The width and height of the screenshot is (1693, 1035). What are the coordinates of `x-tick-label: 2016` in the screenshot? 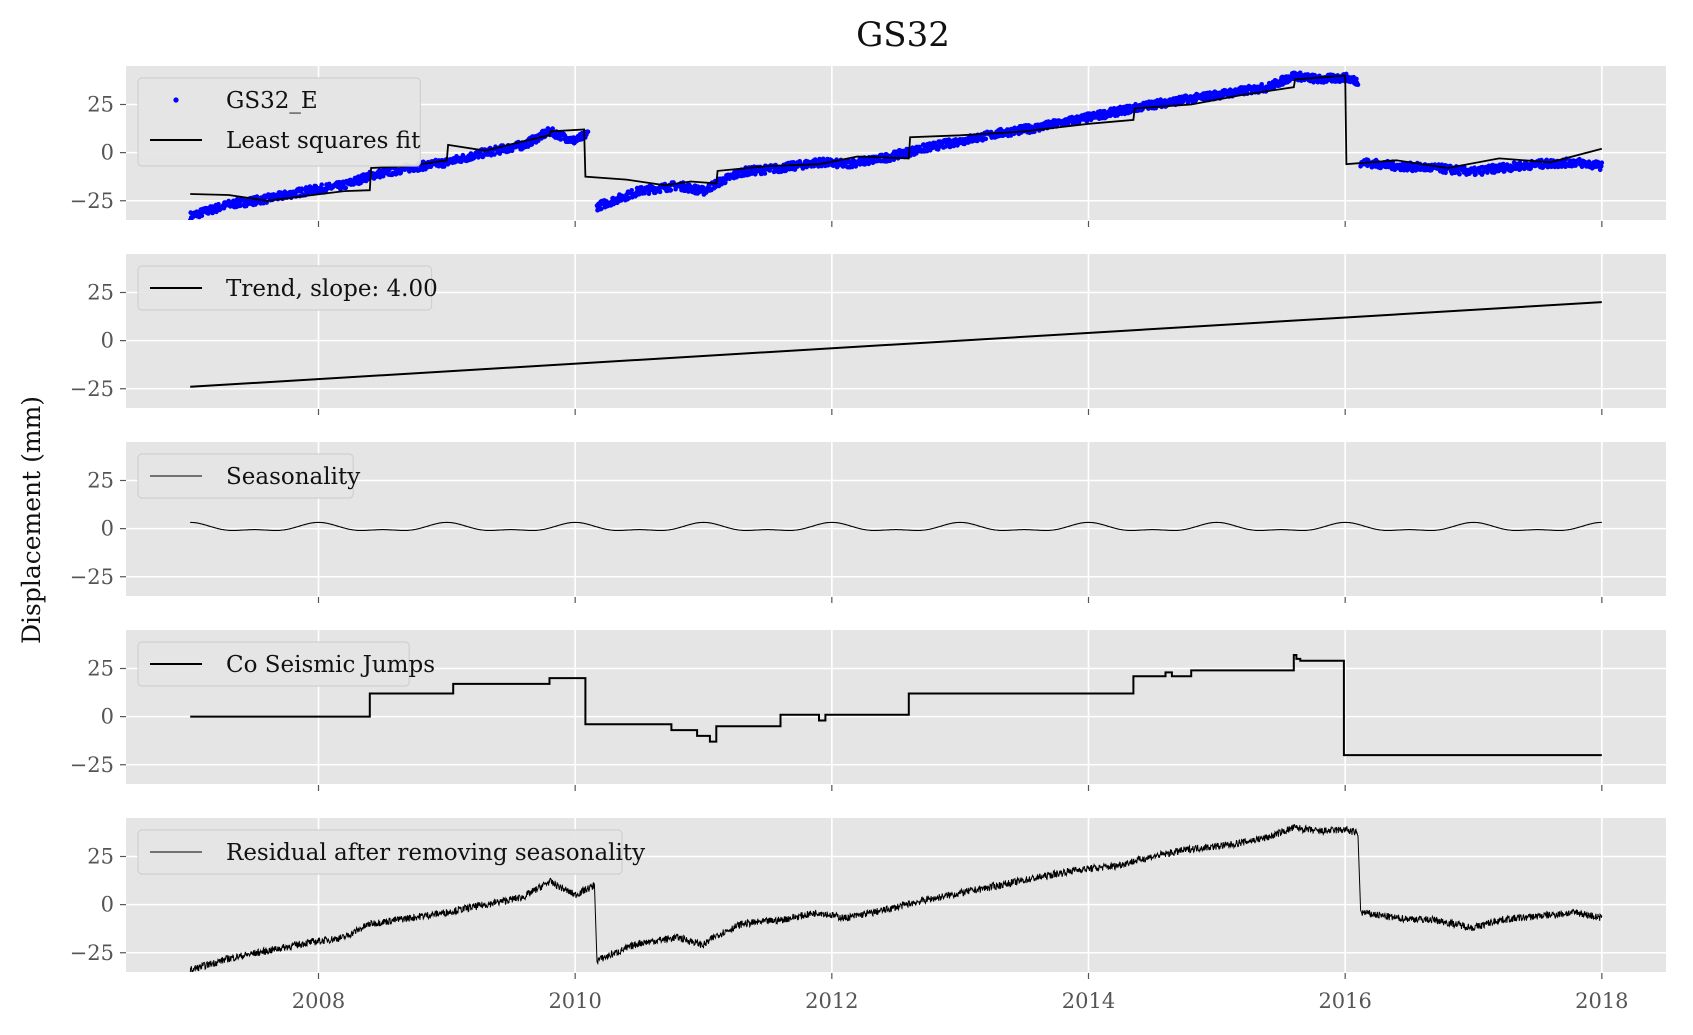 It's located at (1344, 1001).